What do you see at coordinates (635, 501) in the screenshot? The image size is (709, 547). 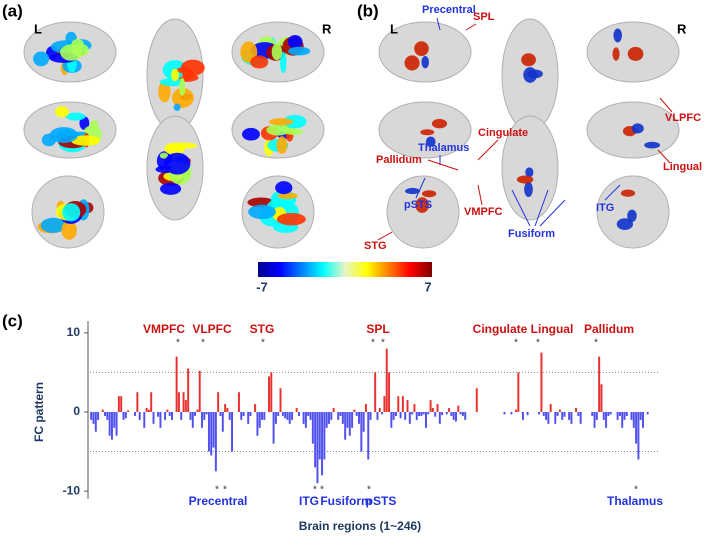 I see `annotation: Thalamus` at bounding box center [635, 501].